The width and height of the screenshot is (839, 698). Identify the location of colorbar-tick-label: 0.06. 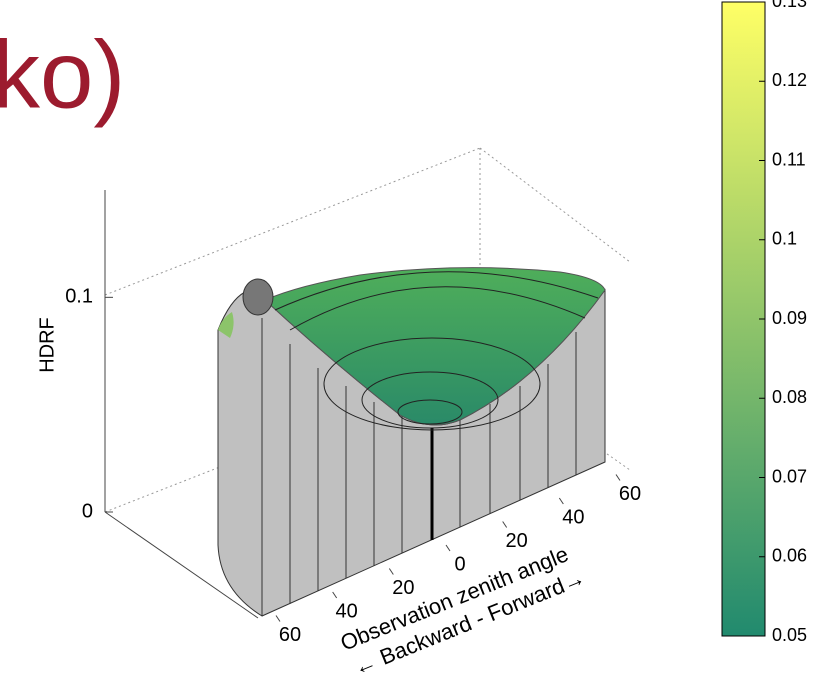
(789, 556).